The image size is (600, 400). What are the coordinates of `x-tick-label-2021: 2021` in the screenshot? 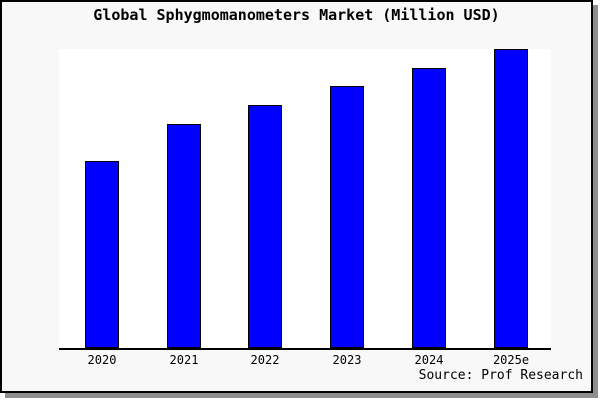 It's located at (184, 360).